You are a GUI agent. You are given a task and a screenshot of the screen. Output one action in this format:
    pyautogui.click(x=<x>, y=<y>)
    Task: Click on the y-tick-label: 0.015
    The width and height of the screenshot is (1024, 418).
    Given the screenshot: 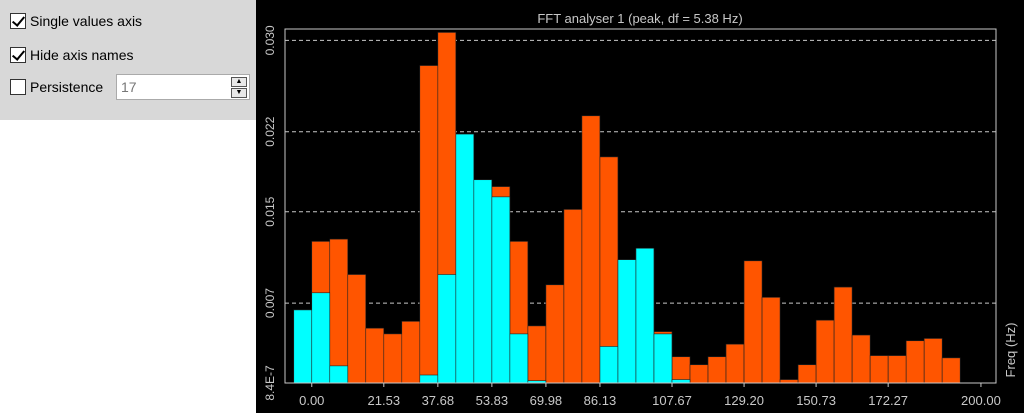 What is the action you would take?
    pyautogui.click(x=270, y=211)
    